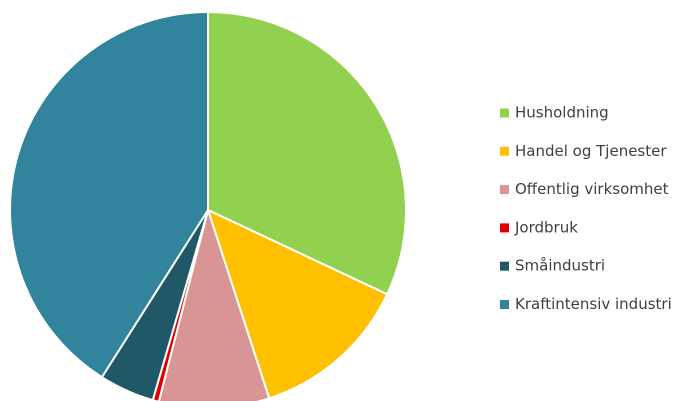 Image resolution: width=696 pixels, height=401 pixels. Describe the element at coordinates (593, 304) in the screenshot. I see `legend-label: Kraftintensiv industri` at that location.